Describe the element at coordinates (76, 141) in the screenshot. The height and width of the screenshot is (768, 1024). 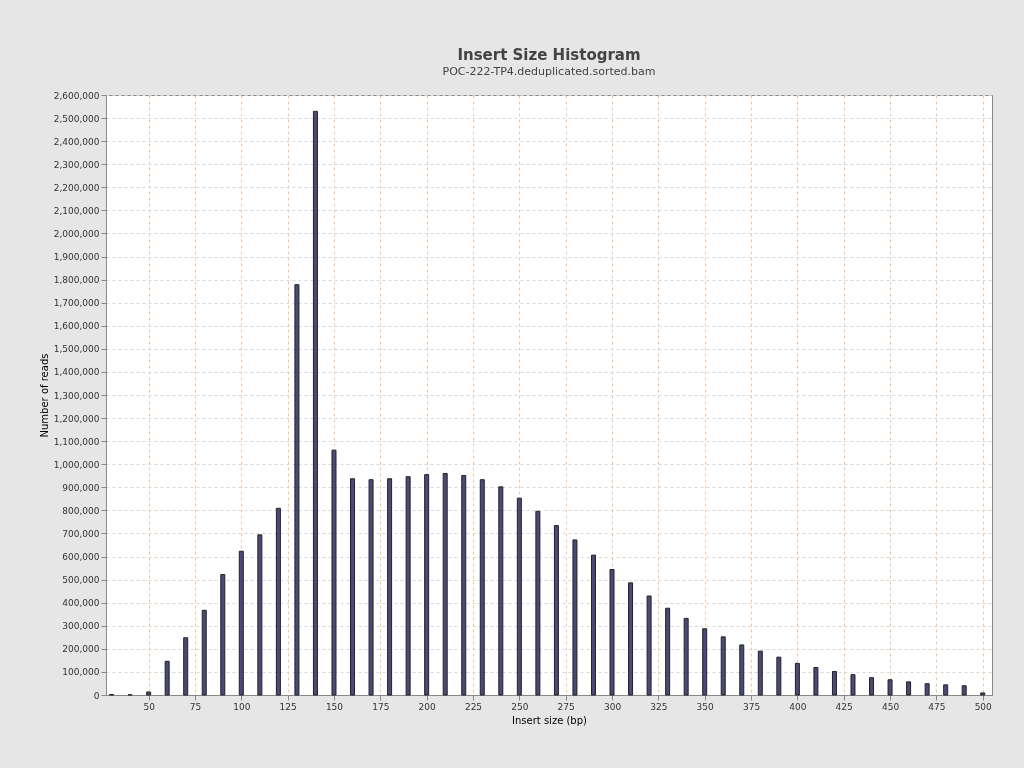
I see `y-tick-label: 2,400,000` at that location.